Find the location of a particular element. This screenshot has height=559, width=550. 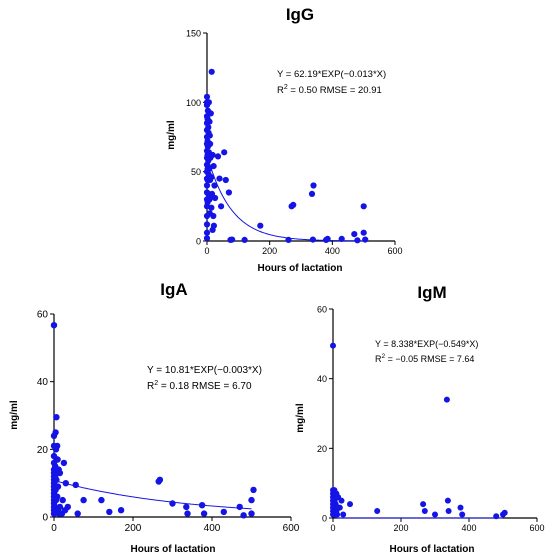

x-tick-label: 200 is located at coordinates (400, 528).